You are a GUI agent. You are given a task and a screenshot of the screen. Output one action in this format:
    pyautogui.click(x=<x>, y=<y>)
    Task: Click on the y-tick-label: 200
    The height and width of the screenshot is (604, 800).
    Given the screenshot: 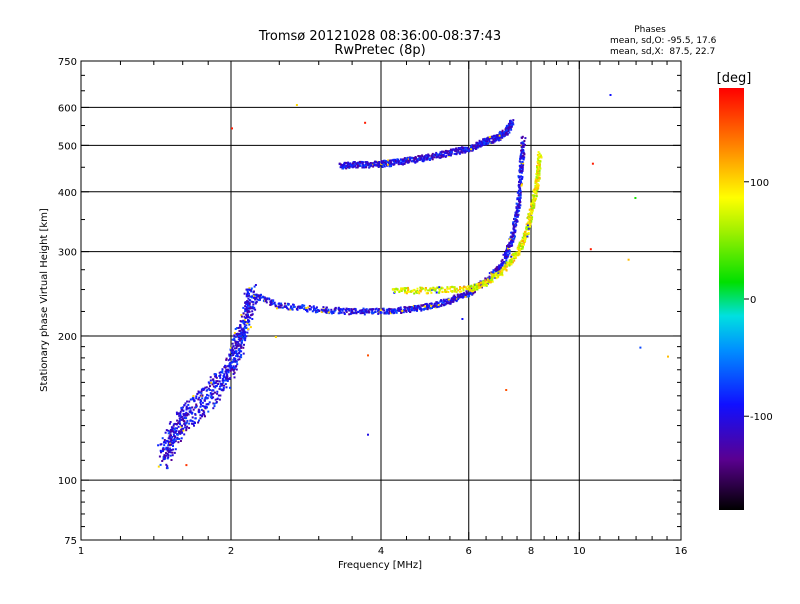 What is the action you would take?
    pyautogui.click(x=67, y=337)
    